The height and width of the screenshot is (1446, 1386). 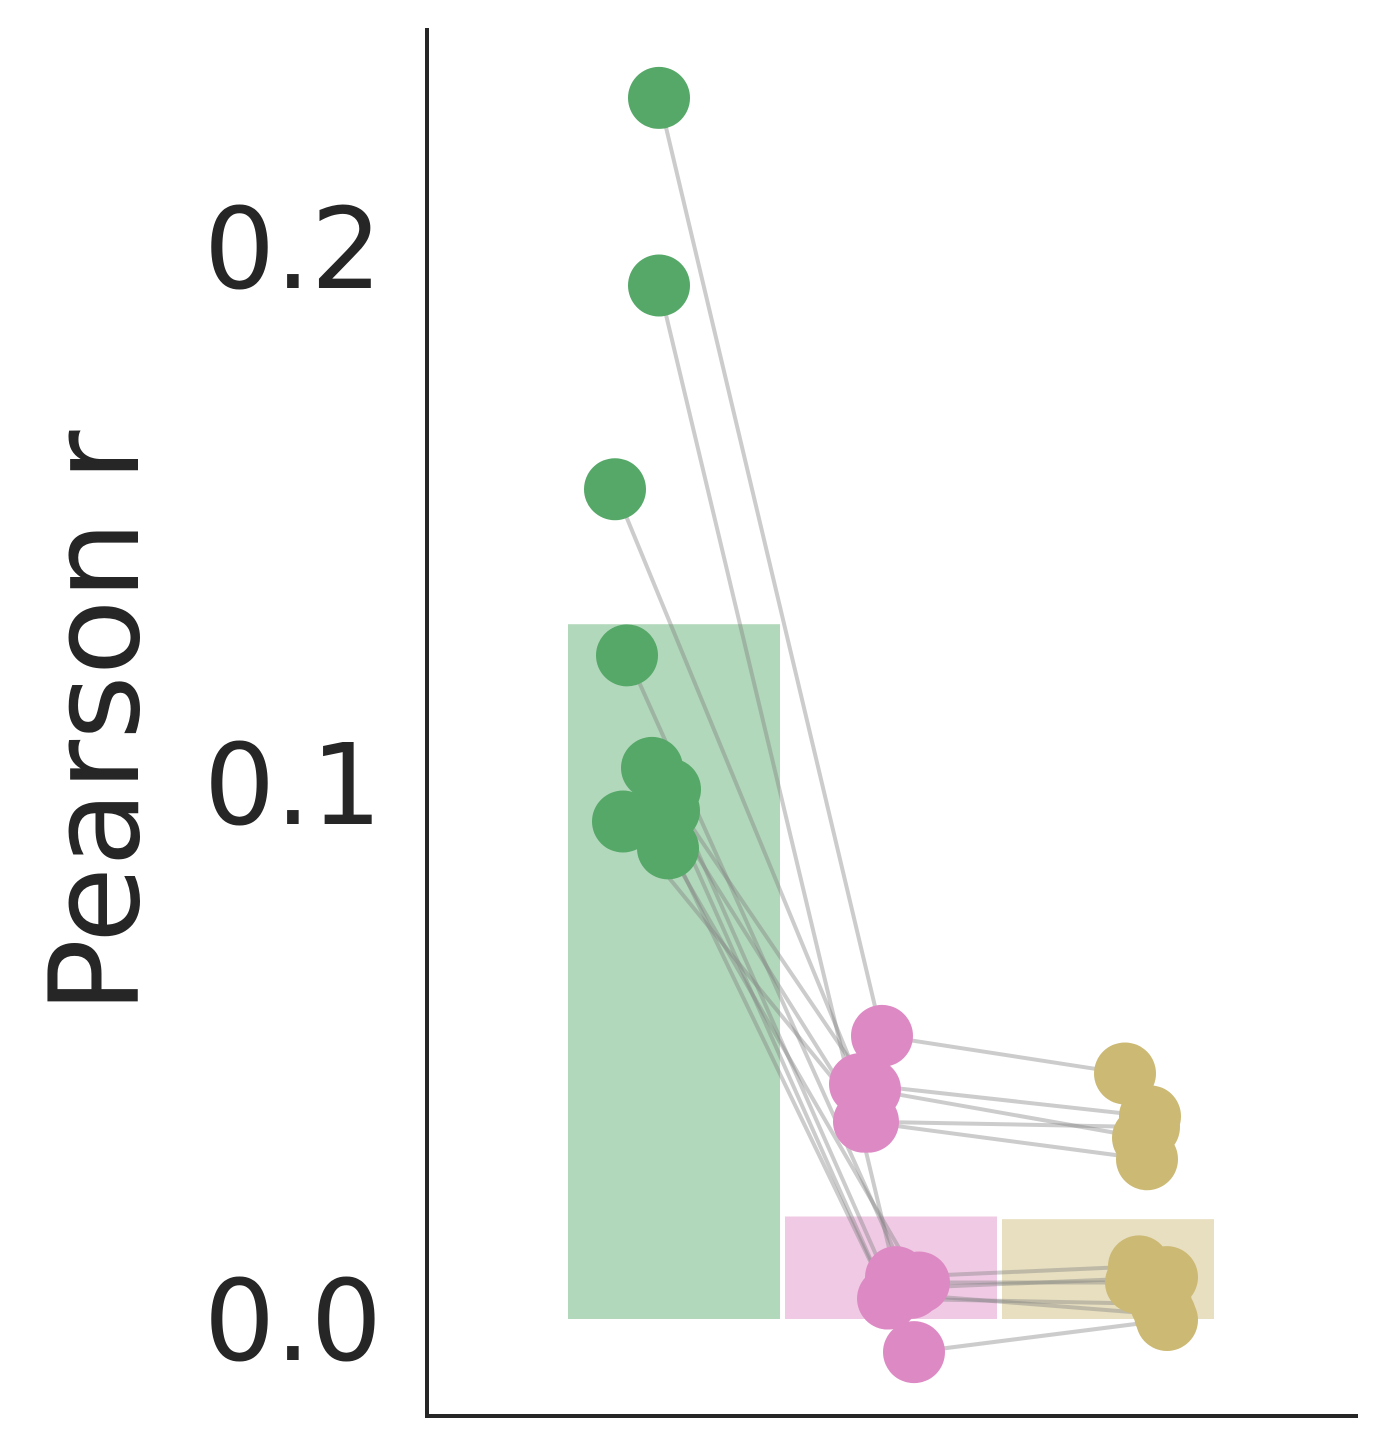 I want to click on point-s11-c3, so click(x=1167, y=1320).